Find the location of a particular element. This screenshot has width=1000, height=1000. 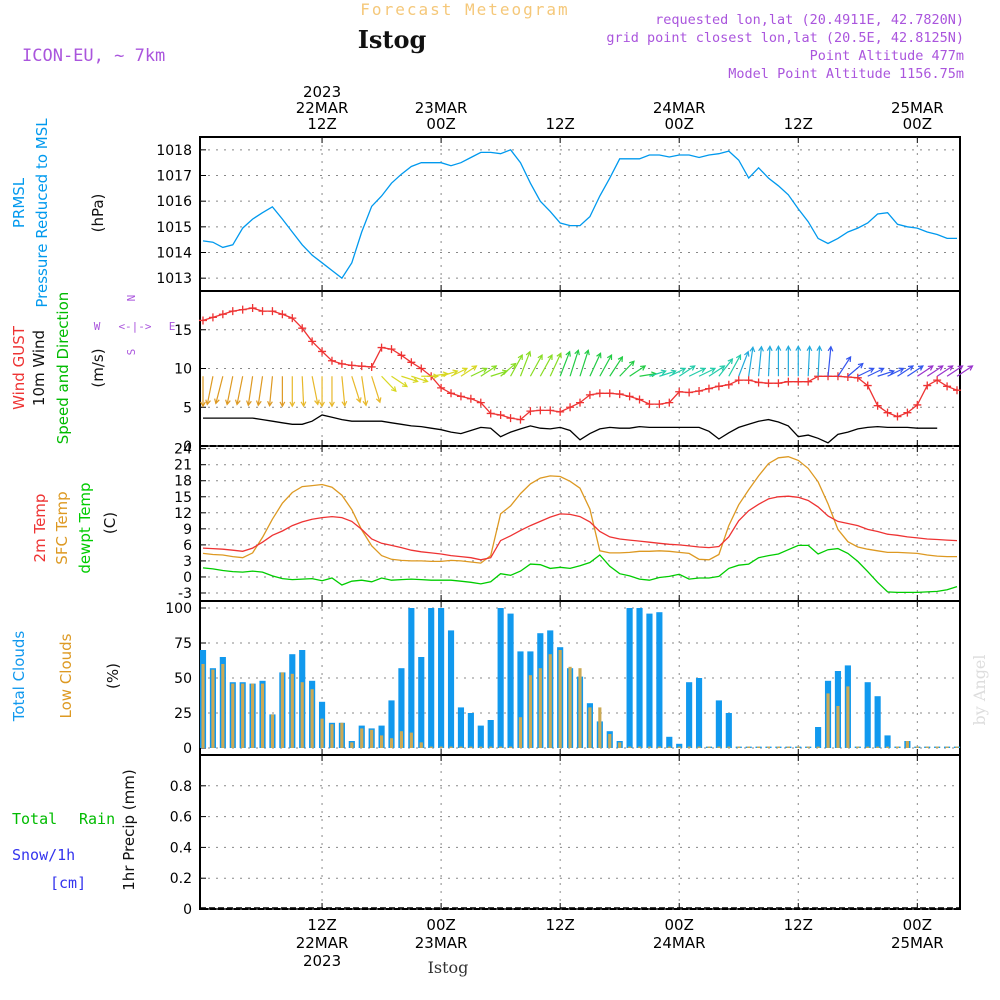

sfc-temp-line is located at coordinates (579, 510).